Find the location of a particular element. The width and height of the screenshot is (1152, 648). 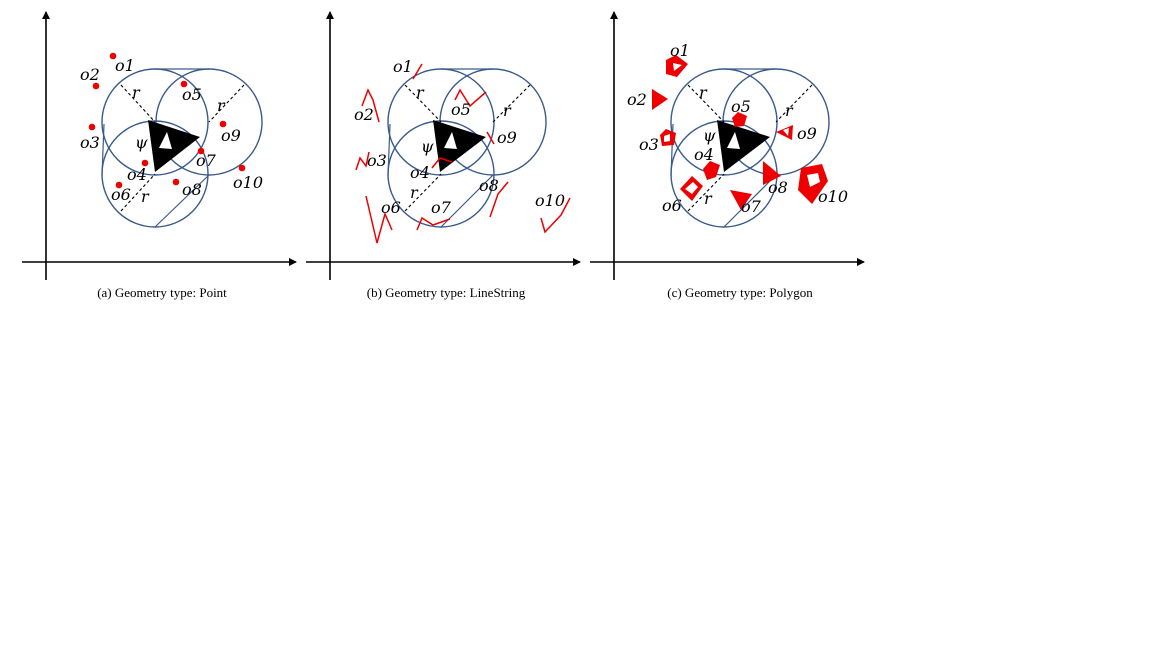

polygon-o8 is located at coordinates (772, 173).